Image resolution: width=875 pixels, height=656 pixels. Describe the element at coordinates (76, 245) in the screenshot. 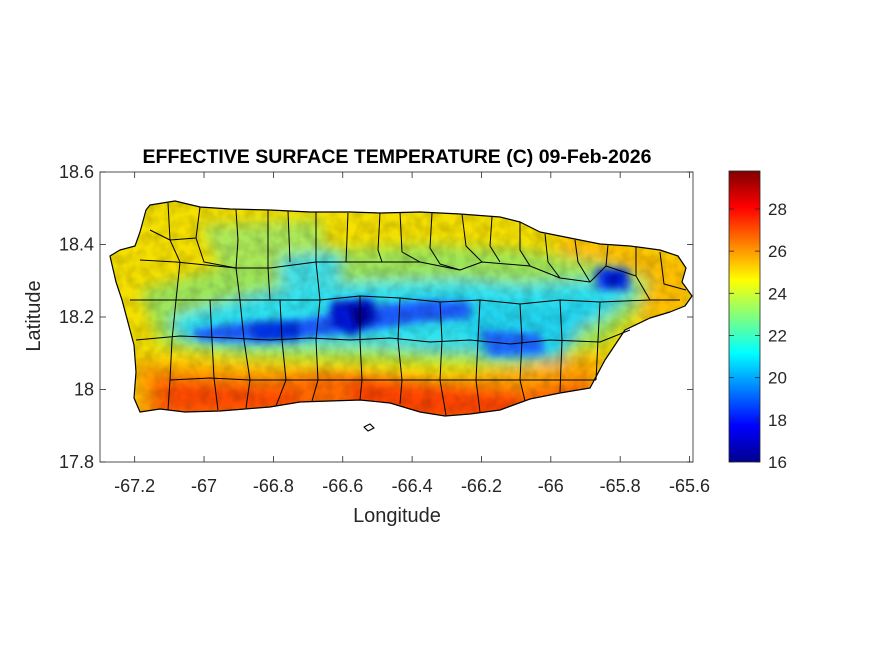

I see `y-tick-label: 18.4` at that location.